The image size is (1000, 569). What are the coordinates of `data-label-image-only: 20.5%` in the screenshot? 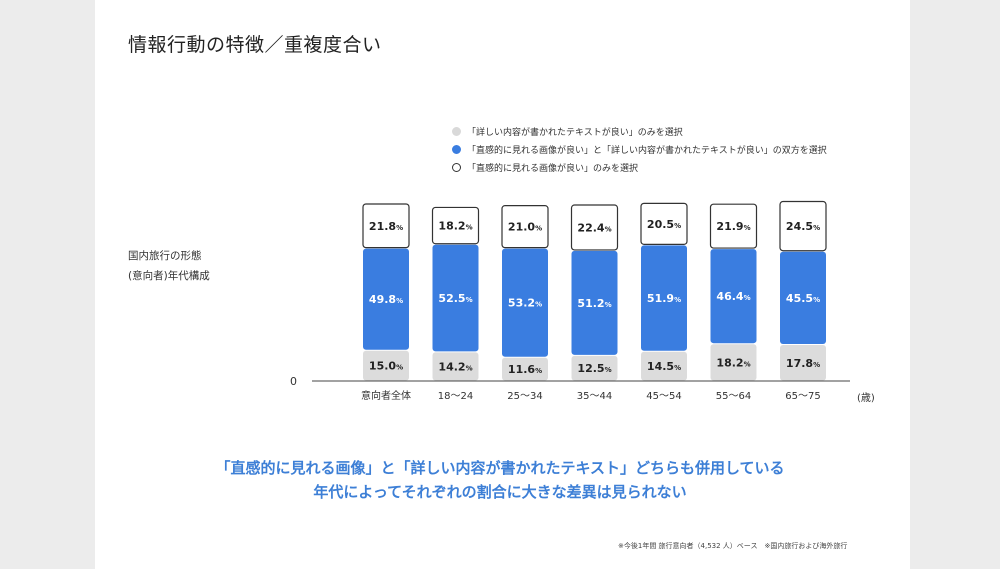 It's located at (664, 224).